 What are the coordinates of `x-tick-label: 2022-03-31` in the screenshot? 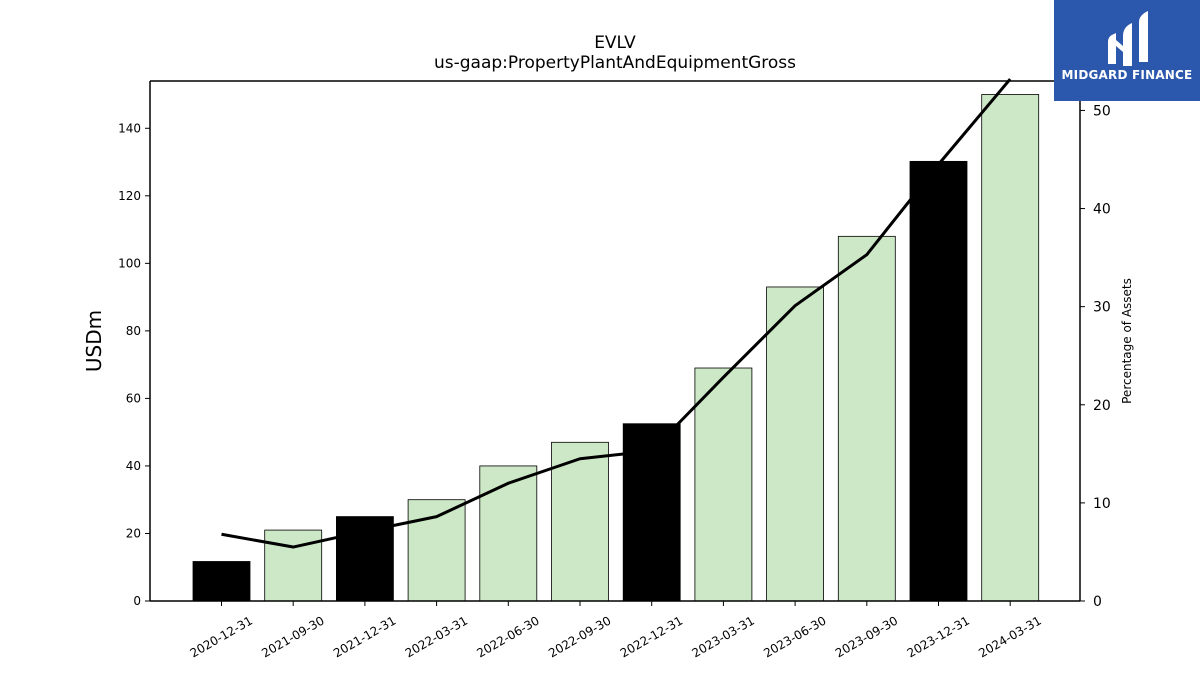 It's located at (436, 636).